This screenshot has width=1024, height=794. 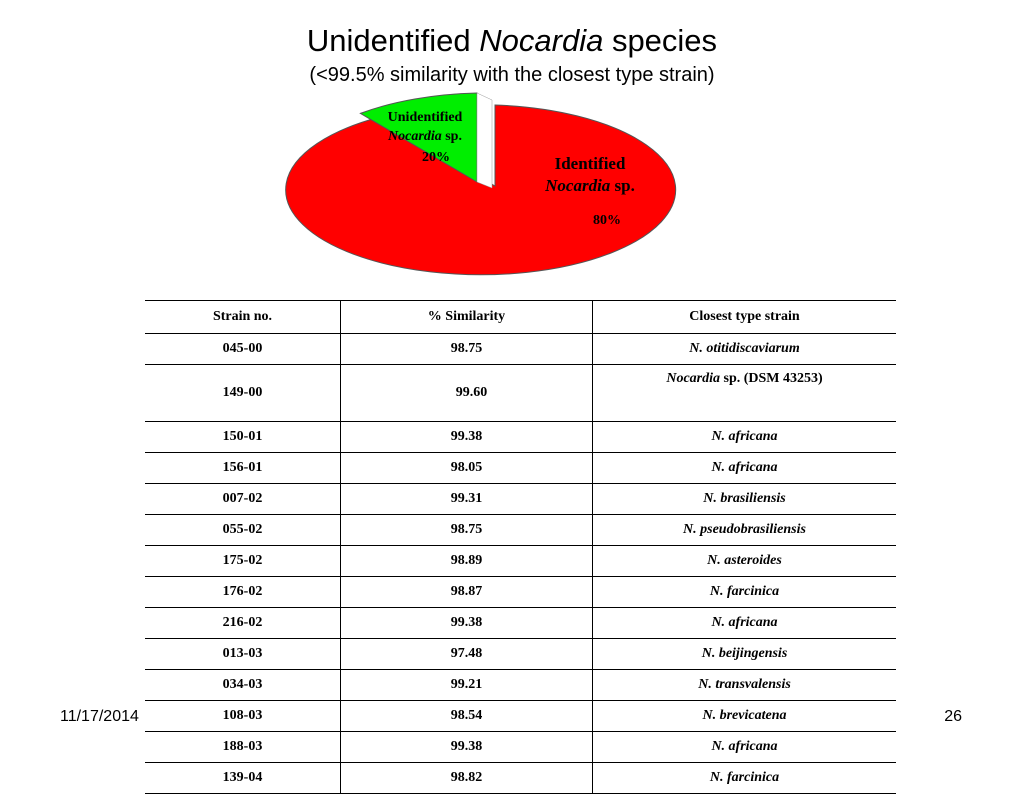 I want to click on title-genus: Nocardia, so click(x=541, y=40).